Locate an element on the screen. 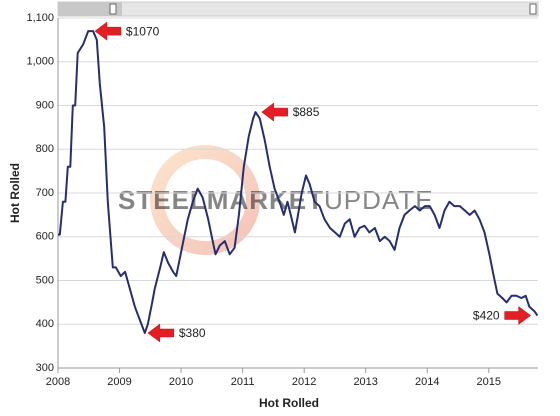  watermark: STEELMARKETUPDATE is located at coordinates (276, 200).